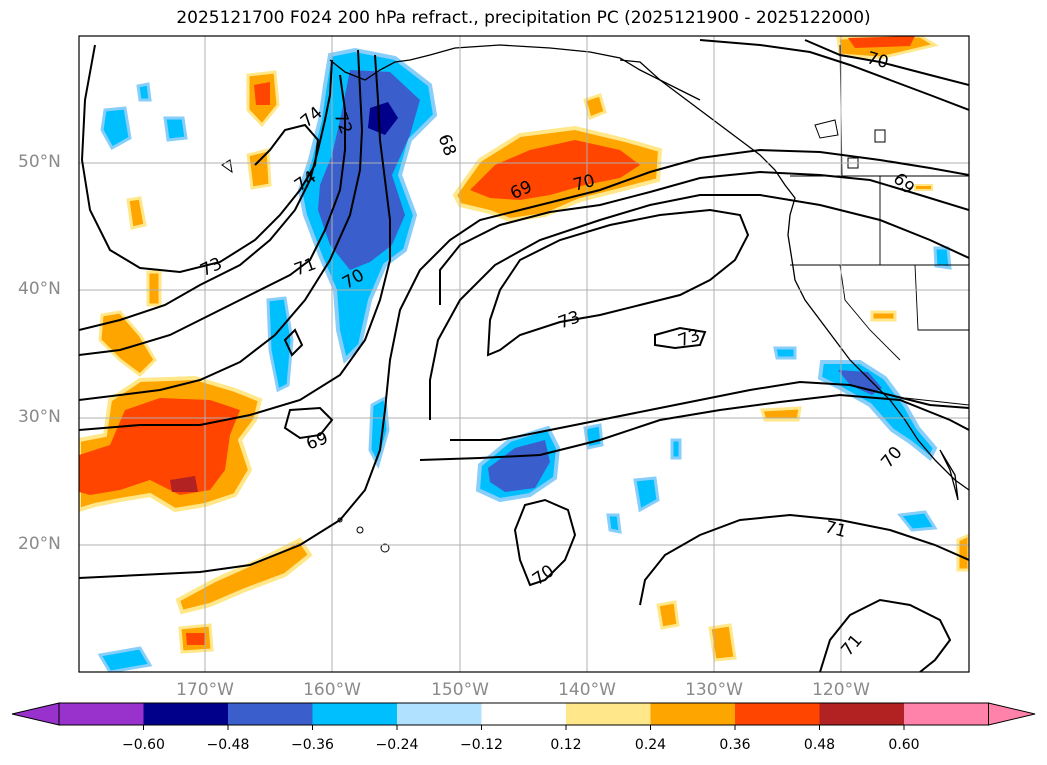 This screenshot has width=1047, height=765. I want to click on contour-label: 68, so click(447, 145).